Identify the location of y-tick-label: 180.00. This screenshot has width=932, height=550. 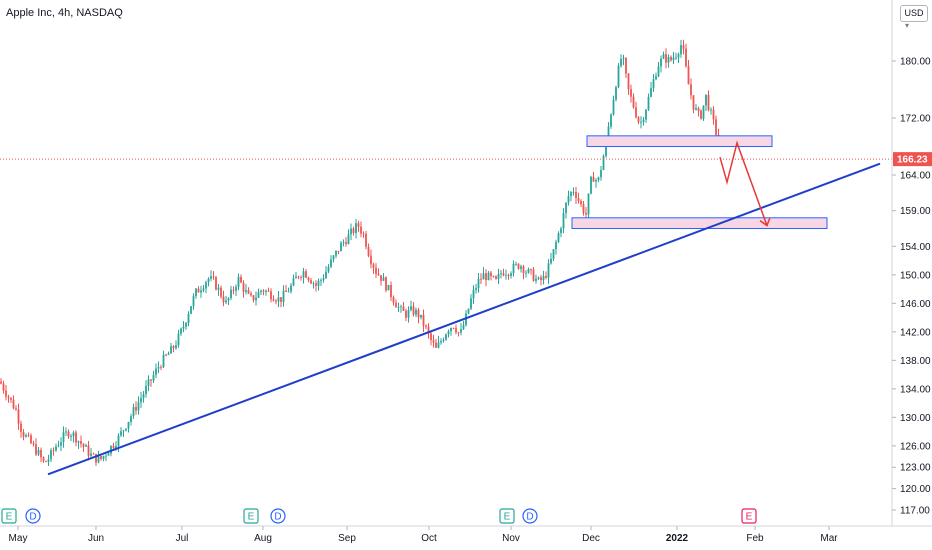
(915, 62).